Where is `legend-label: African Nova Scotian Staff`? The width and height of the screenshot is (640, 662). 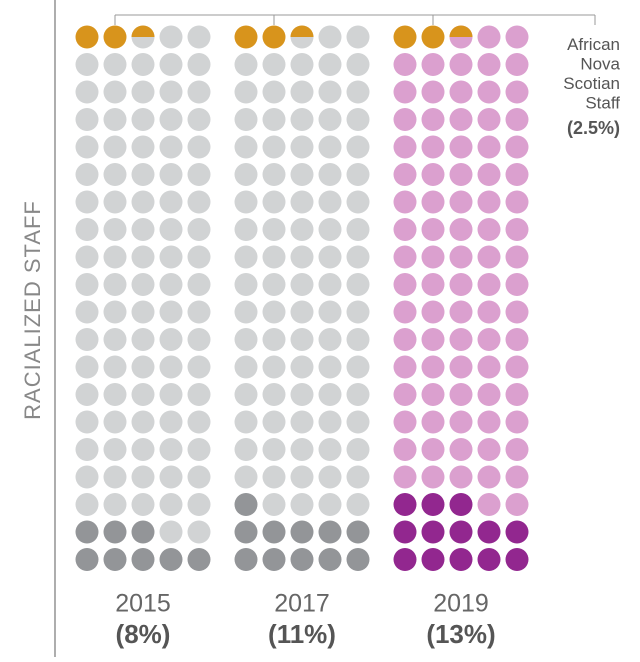 legend-label: African Nova Scotian Staff is located at coordinates (591, 74).